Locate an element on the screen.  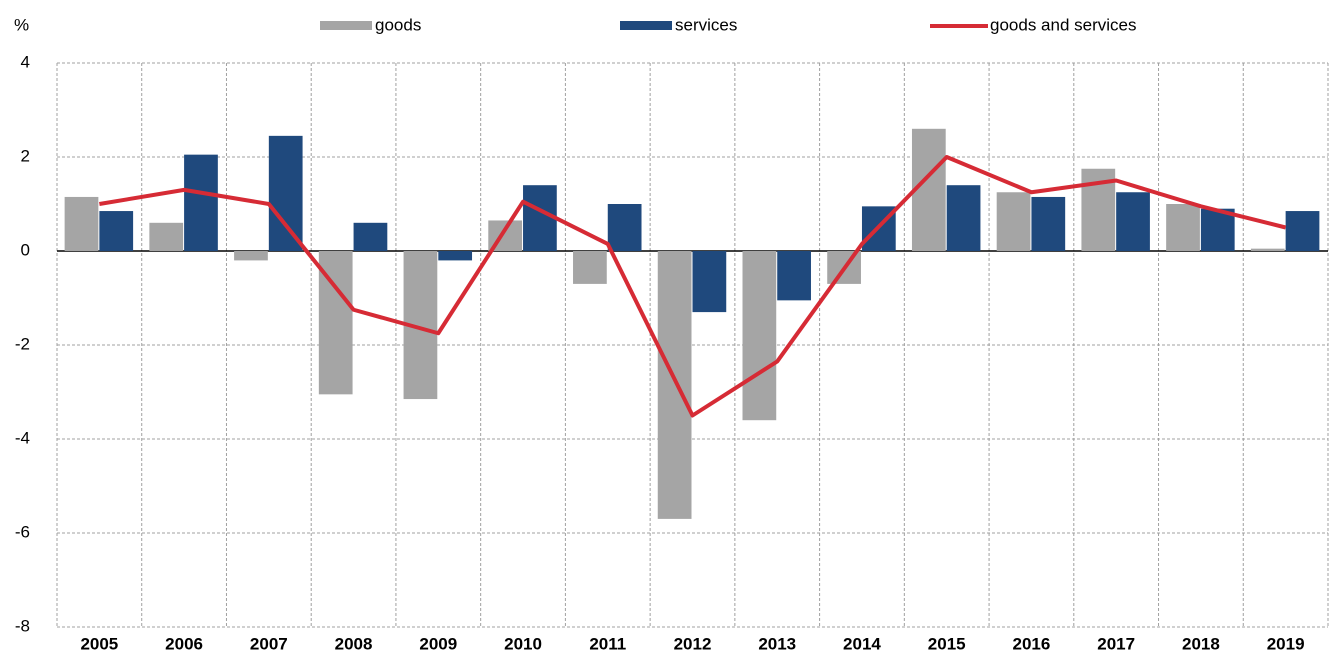
y-tick-label: -8 is located at coordinates (22, 625).